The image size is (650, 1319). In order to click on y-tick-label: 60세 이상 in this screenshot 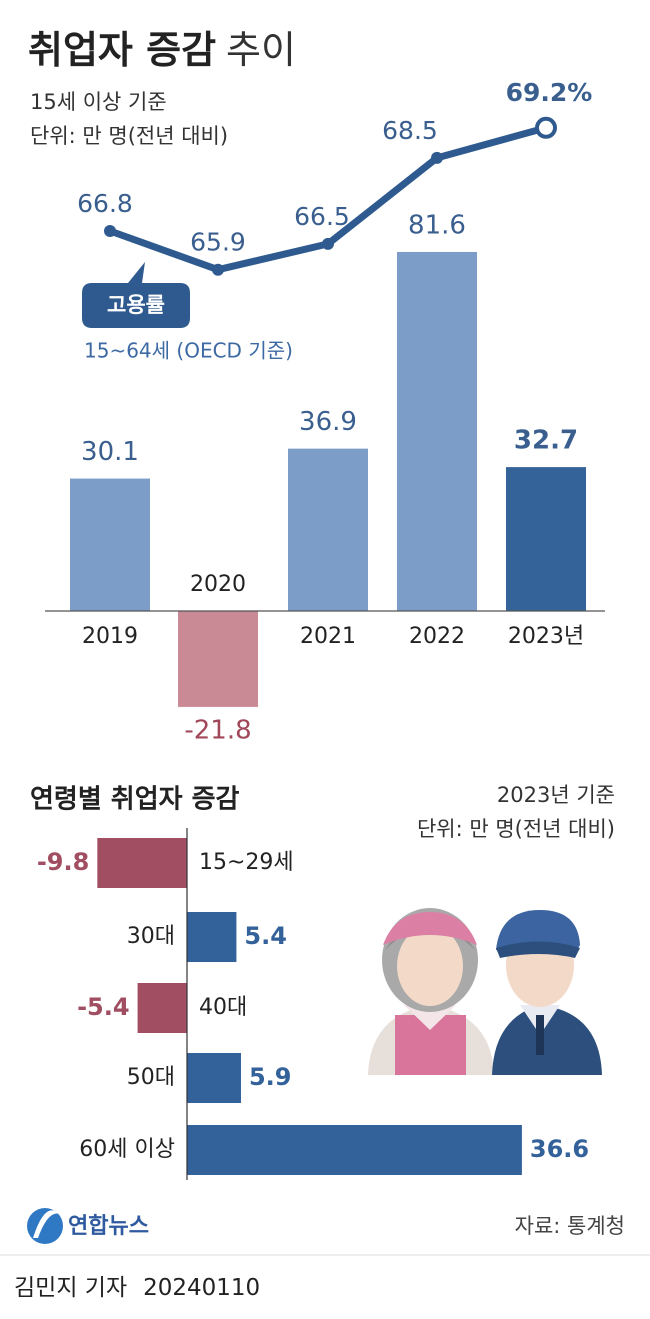, I will do `click(127, 1149)`.